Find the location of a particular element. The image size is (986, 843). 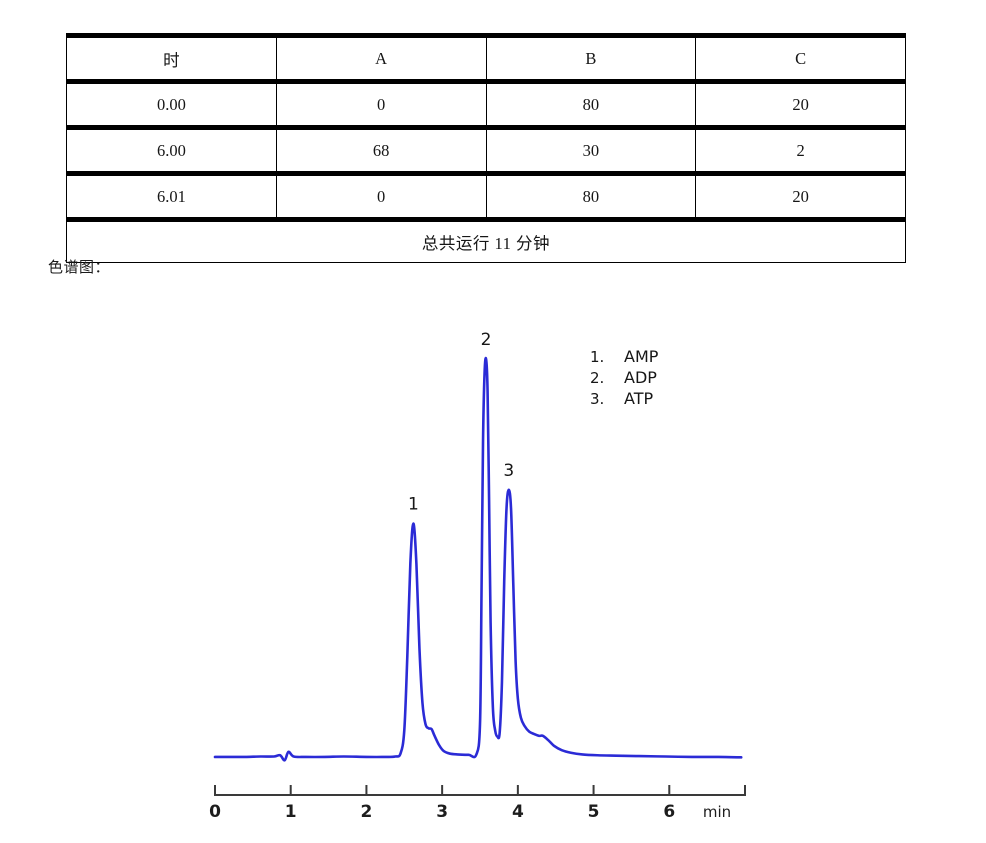

cell-a-2: 0 is located at coordinates (381, 195).